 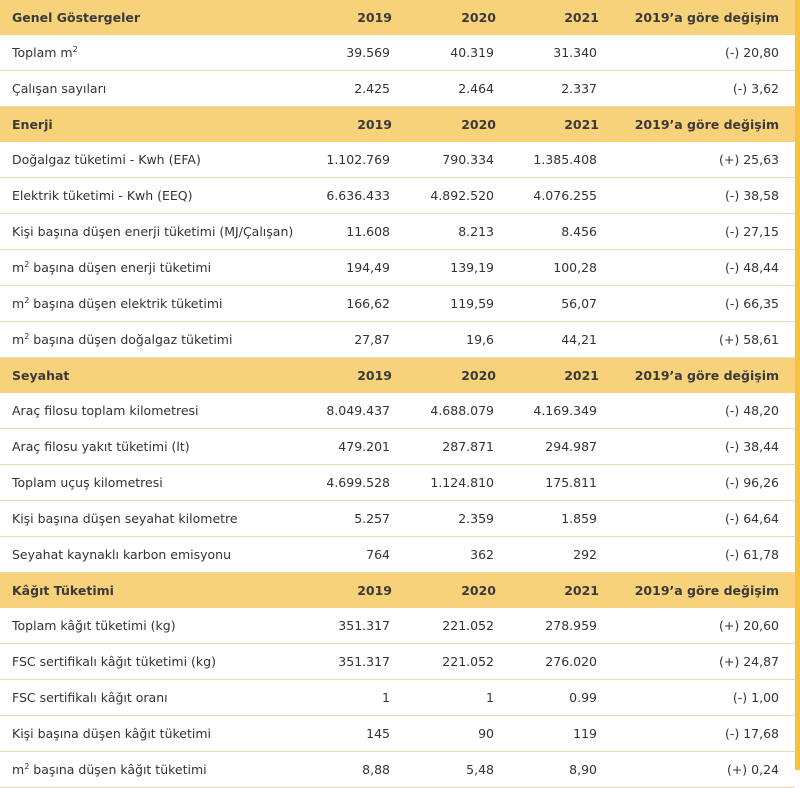 What do you see at coordinates (59, 88) in the screenshot?
I see `row-label-text: Çalışan sayıları` at bounding box center [59, 88].